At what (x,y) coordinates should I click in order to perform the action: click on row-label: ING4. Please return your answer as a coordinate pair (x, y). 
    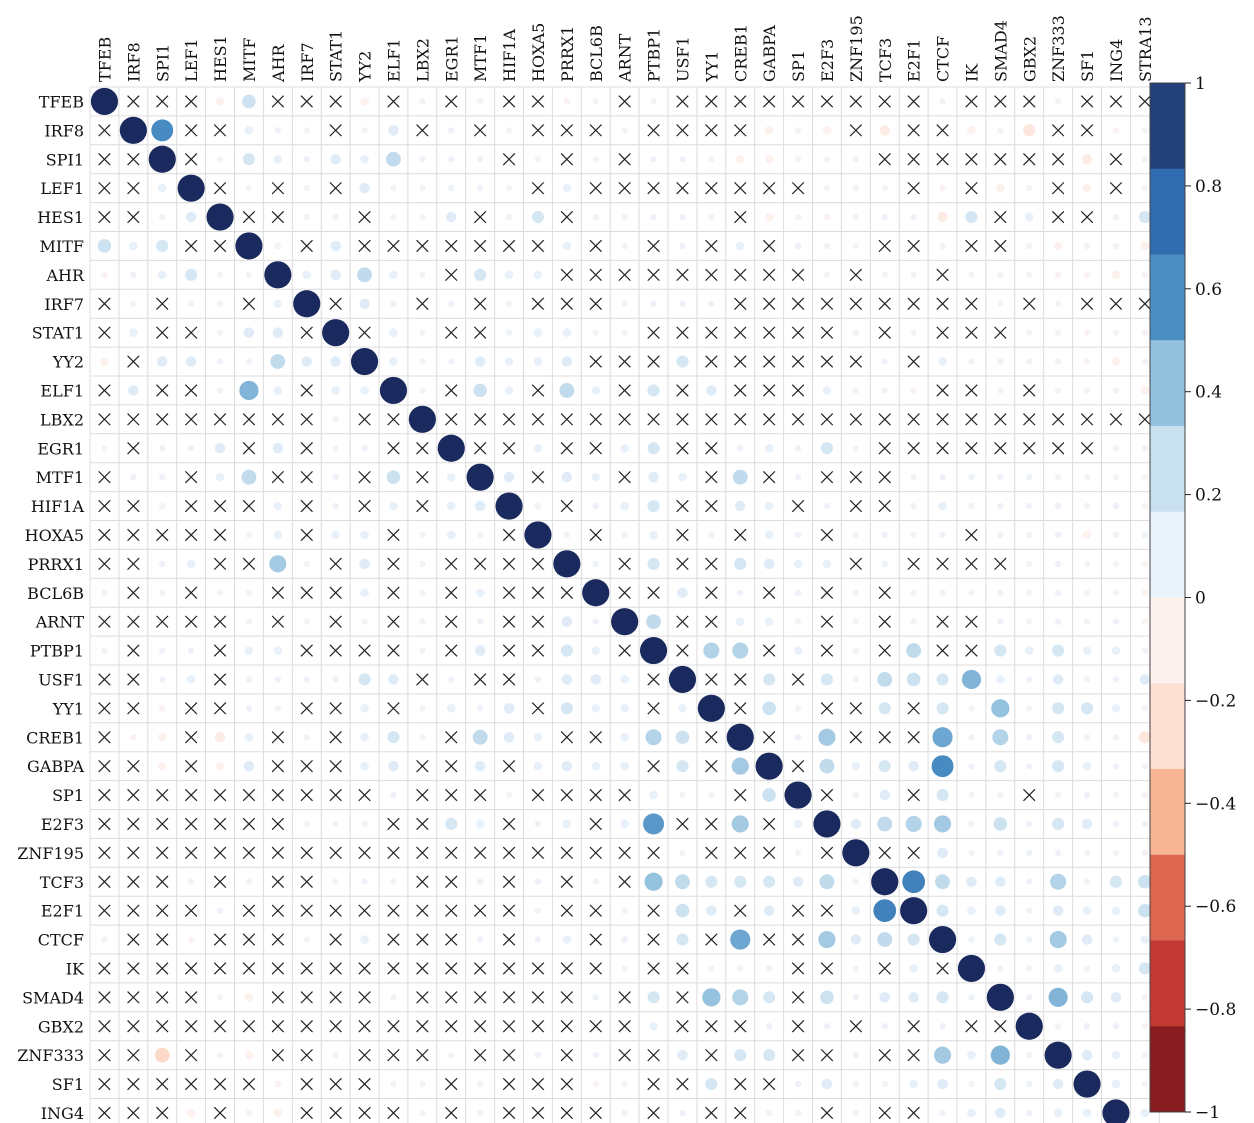
    Looking at the image, I should click on (62, 1113).